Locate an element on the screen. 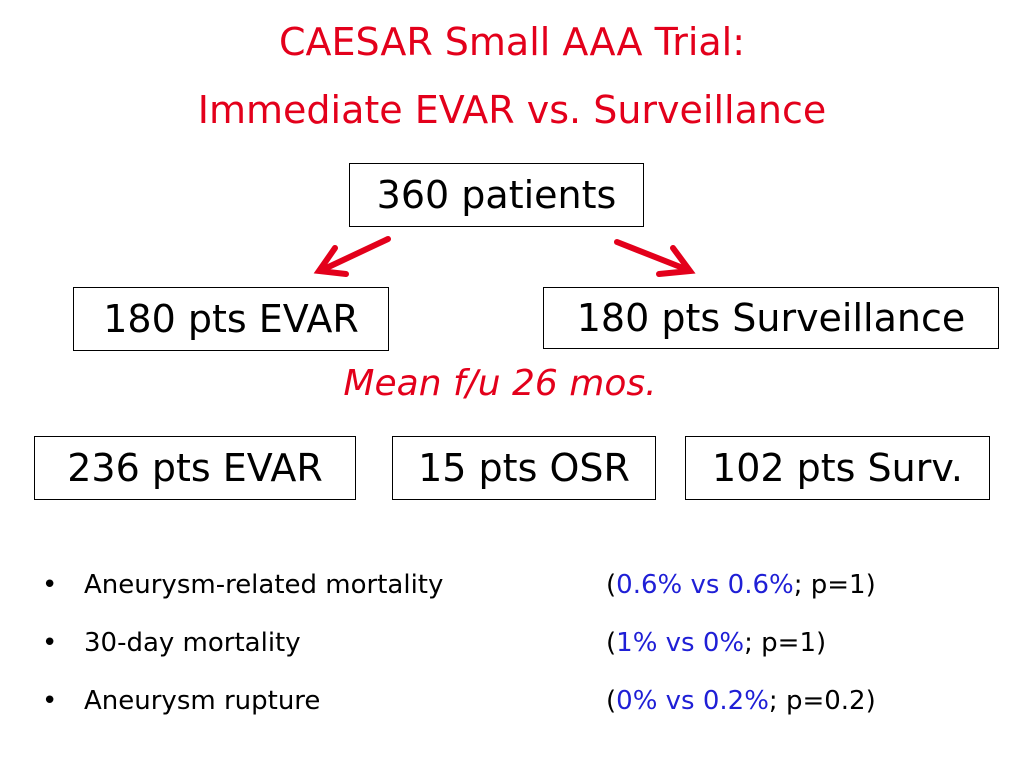 Image resolution: width=1024 pixels, height=768 pixels. evar-arm-box: 180 pts EVAR is located at coordinates (231, 319).